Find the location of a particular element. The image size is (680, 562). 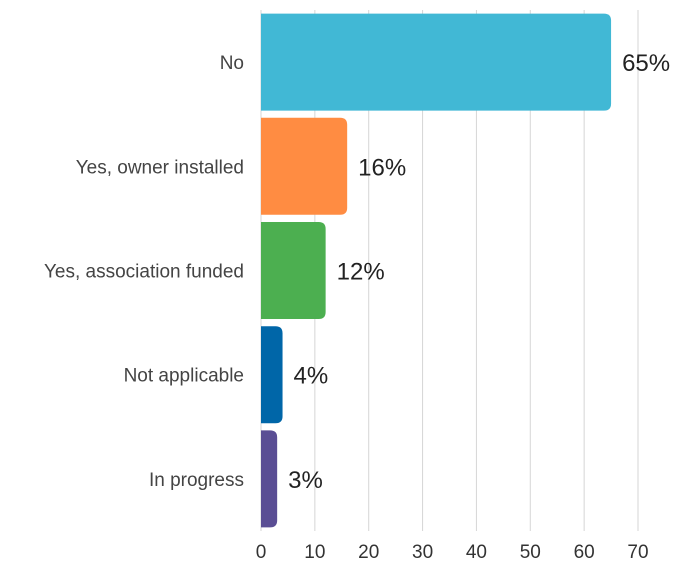

x-tick-label: 50 is located at coordinates (530, 552).